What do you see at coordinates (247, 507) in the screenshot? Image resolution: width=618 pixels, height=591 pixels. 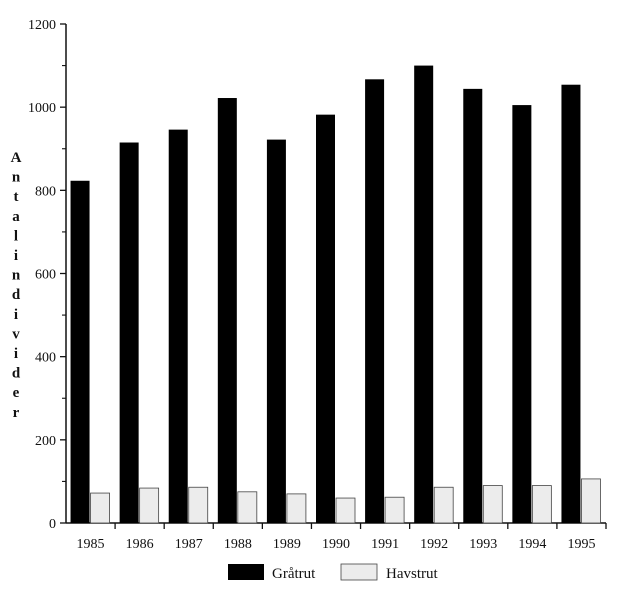 I see `bar-havstrut-1988` at bounding box center [247, 507].